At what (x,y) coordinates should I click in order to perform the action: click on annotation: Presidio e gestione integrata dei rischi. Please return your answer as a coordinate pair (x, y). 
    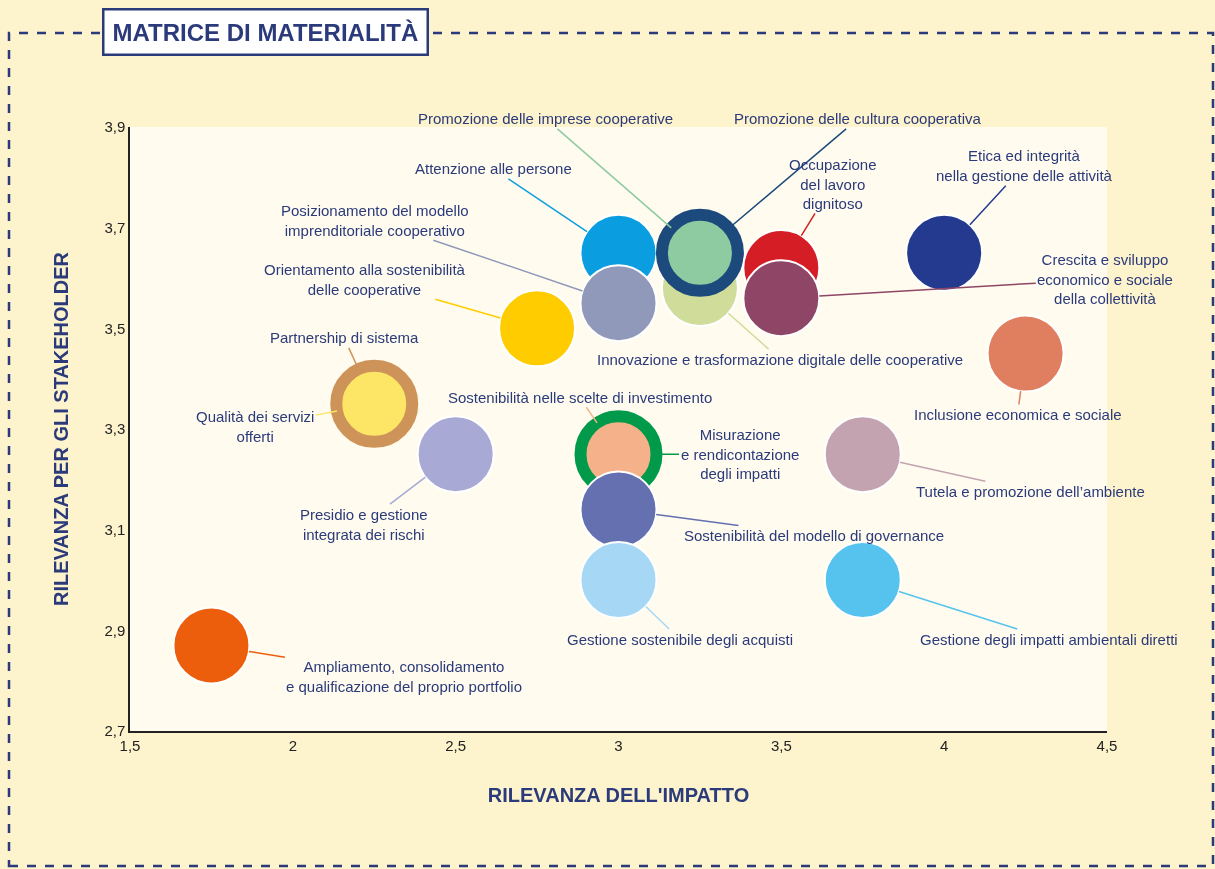
    Looking at the image, I should click on (364, 524).